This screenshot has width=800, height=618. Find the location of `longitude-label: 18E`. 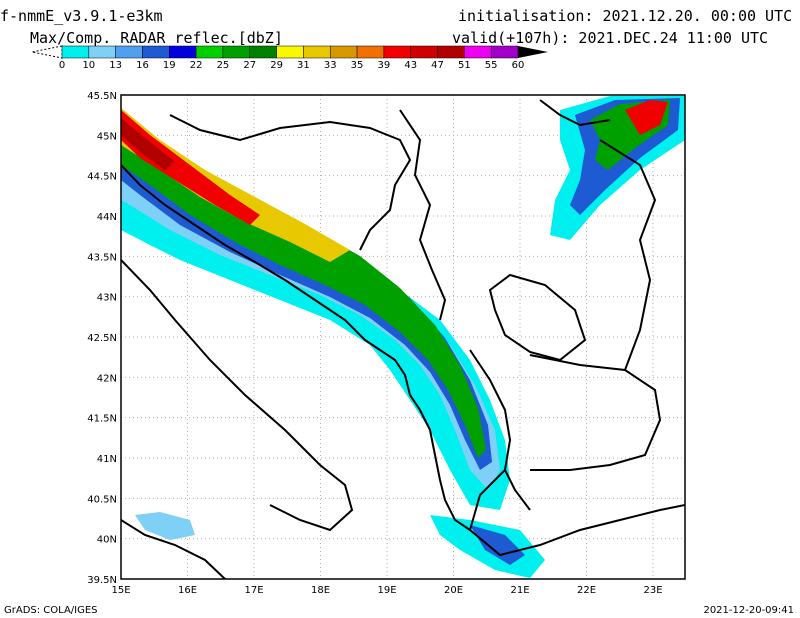

longitude-label: 18E is located at coordinates (320, 590).